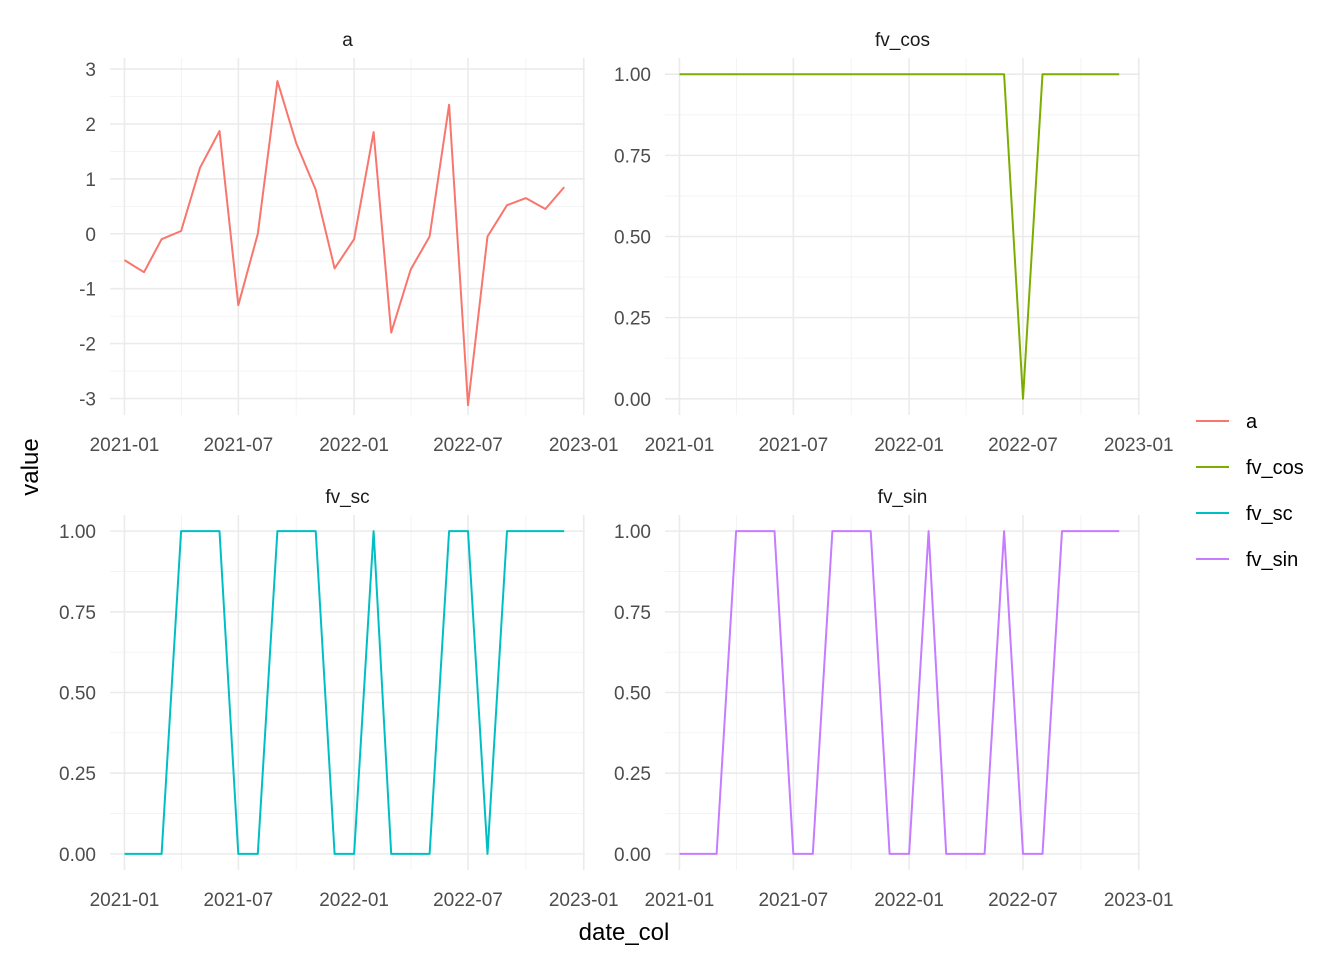 This screenshot has height=960, width=1344. What do you see at coordinates (87, 345) in the screenshot?
I see `y-tick-label: -2` at bounding box center [87, 345].